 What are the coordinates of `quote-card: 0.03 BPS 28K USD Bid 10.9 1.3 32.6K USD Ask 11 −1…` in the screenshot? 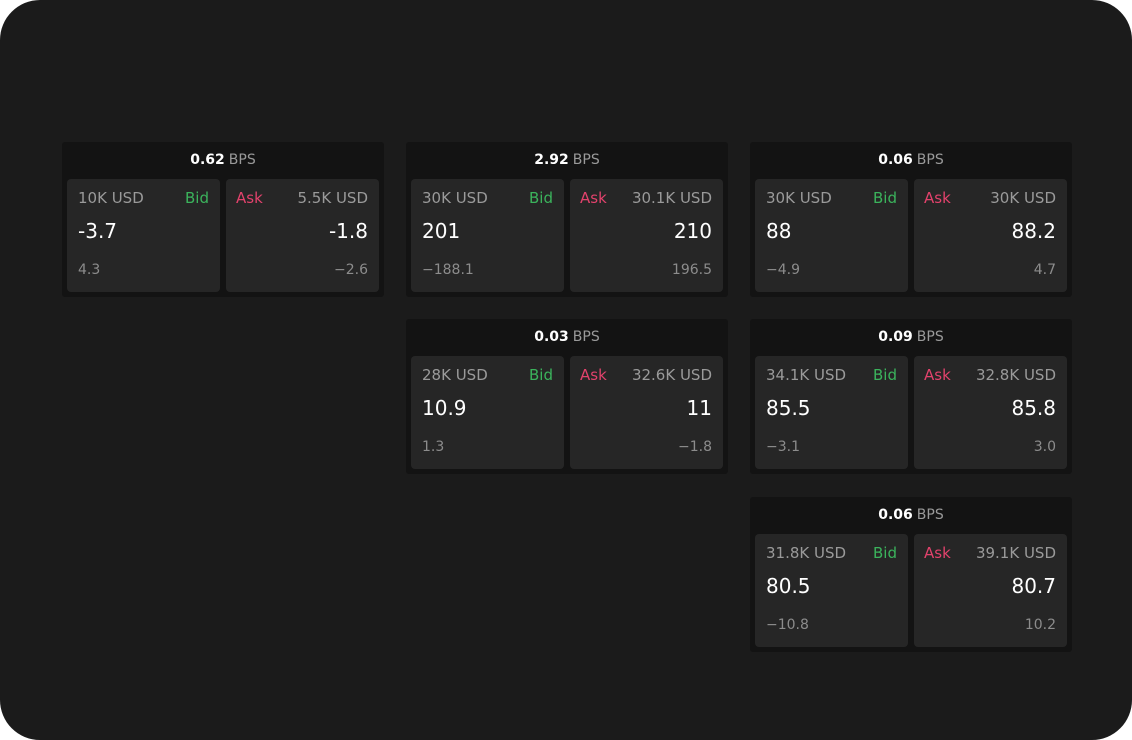 It's located at (567, 396).